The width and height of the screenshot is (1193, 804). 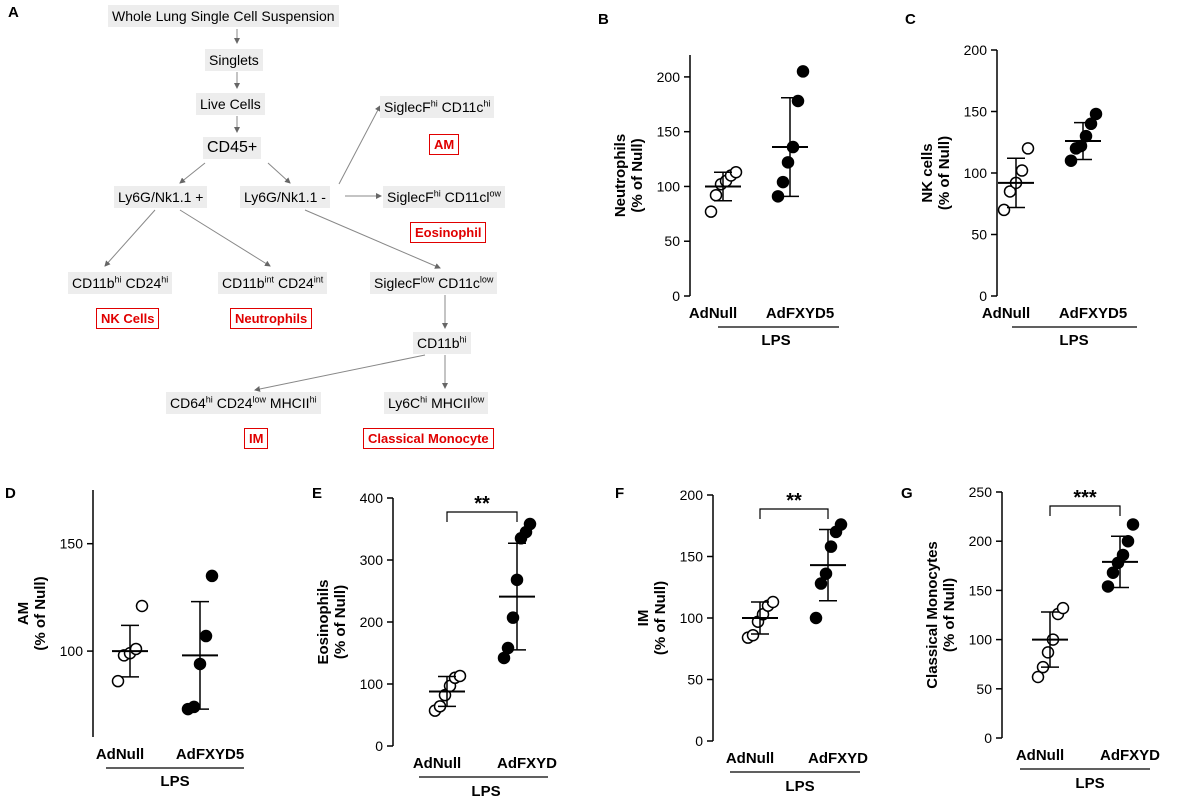 What do you see at coordinates (932, 615) in the screenshot?
I see `y-label-g: Classical Monocytes` at bounding box center [932, 615].